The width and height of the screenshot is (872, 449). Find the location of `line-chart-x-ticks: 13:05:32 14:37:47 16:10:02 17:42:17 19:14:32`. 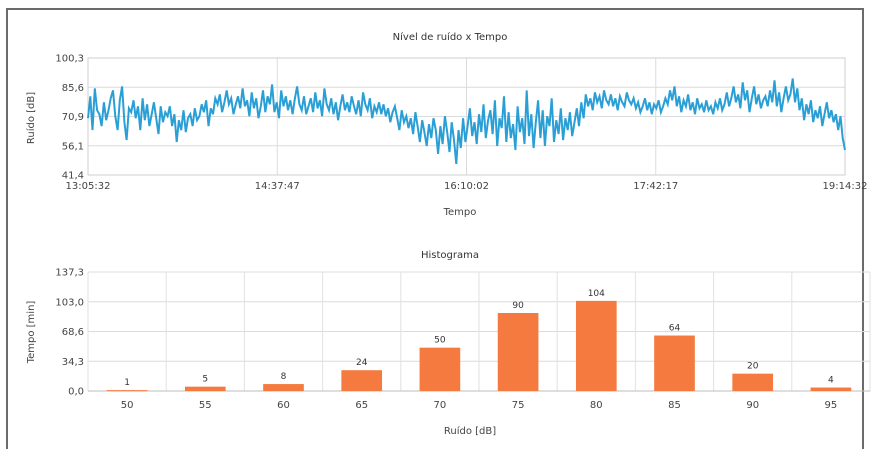

line-chart-x-ticks: 13:05:32 14:37:47 16:10:02 17:42:17 19:14:32 is located at coordinates (467, 186).